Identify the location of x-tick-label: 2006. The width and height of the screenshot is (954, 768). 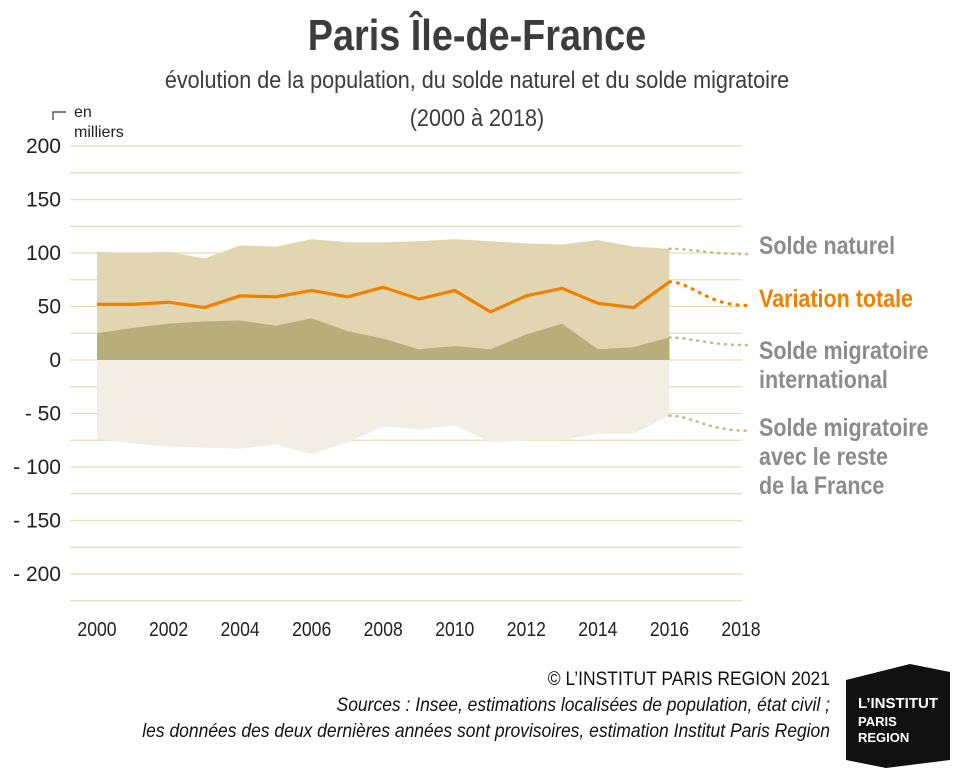
(311, 629).